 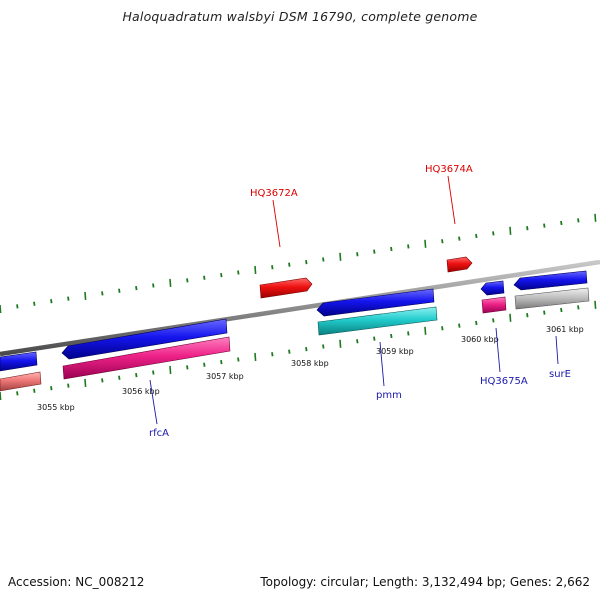 I want to click on scale-label: 3060 kbp, so click(x=480, y=339).